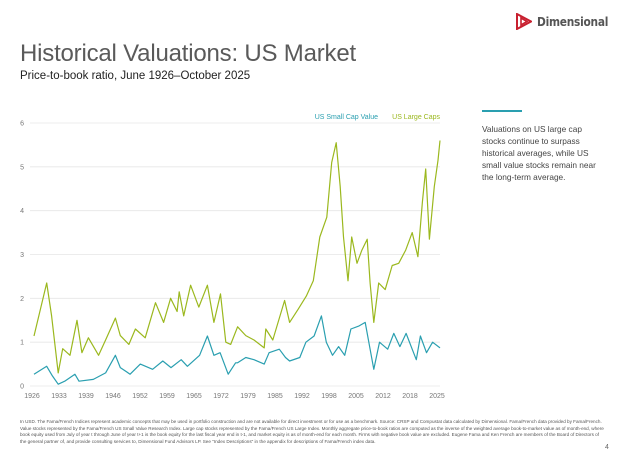 The height and width of the screenshot is (466, 624). I want to click on y-axis-ticks: 0 1 2 3 4 5 6, so click(22, 256).